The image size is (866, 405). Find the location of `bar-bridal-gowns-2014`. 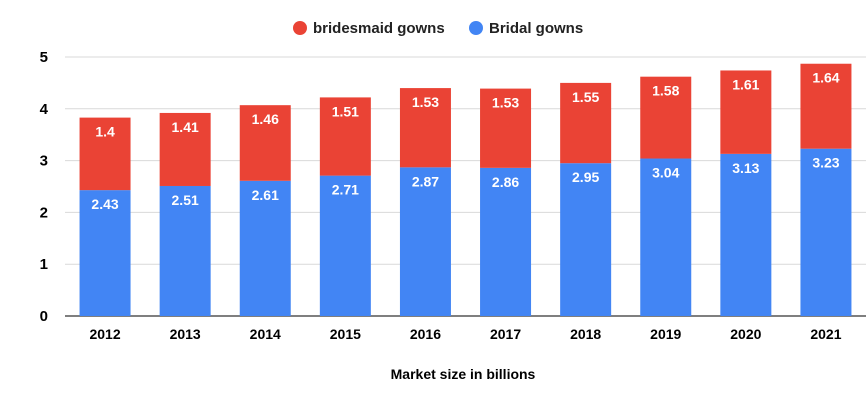

bar-bridal-gowns-2014 is located at coordinates (265, 248).